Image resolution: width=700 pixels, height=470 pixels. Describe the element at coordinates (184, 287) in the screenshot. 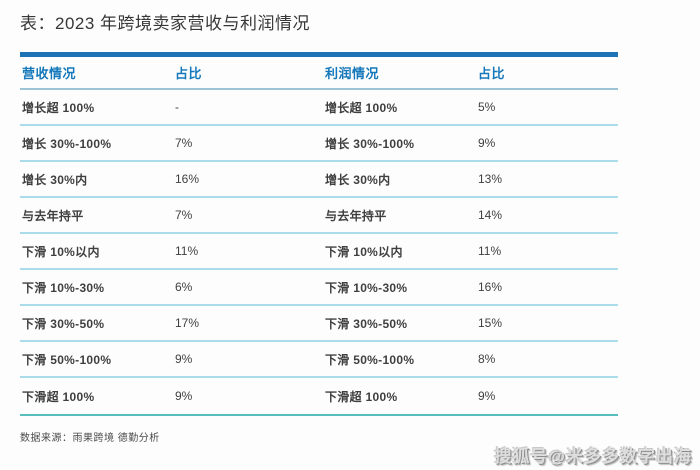

I see `revenue-share-cell: 6%` at that location.